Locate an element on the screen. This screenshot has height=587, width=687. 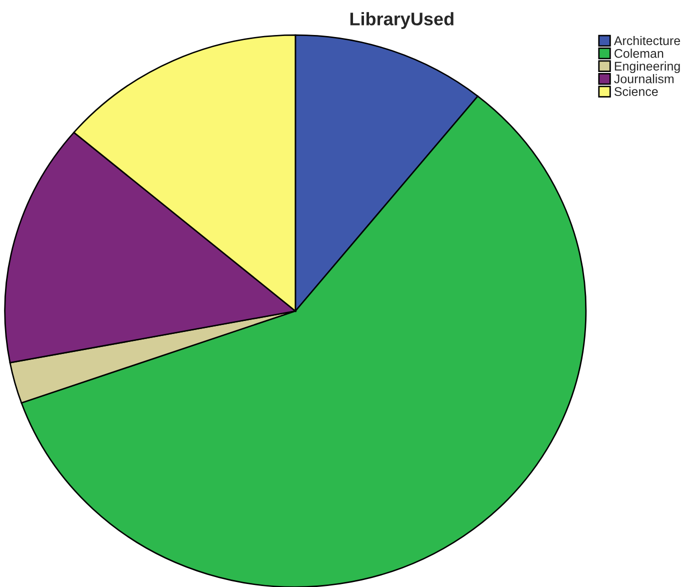
chart-title: LibraryUsed is located at coordinates (402, 20).